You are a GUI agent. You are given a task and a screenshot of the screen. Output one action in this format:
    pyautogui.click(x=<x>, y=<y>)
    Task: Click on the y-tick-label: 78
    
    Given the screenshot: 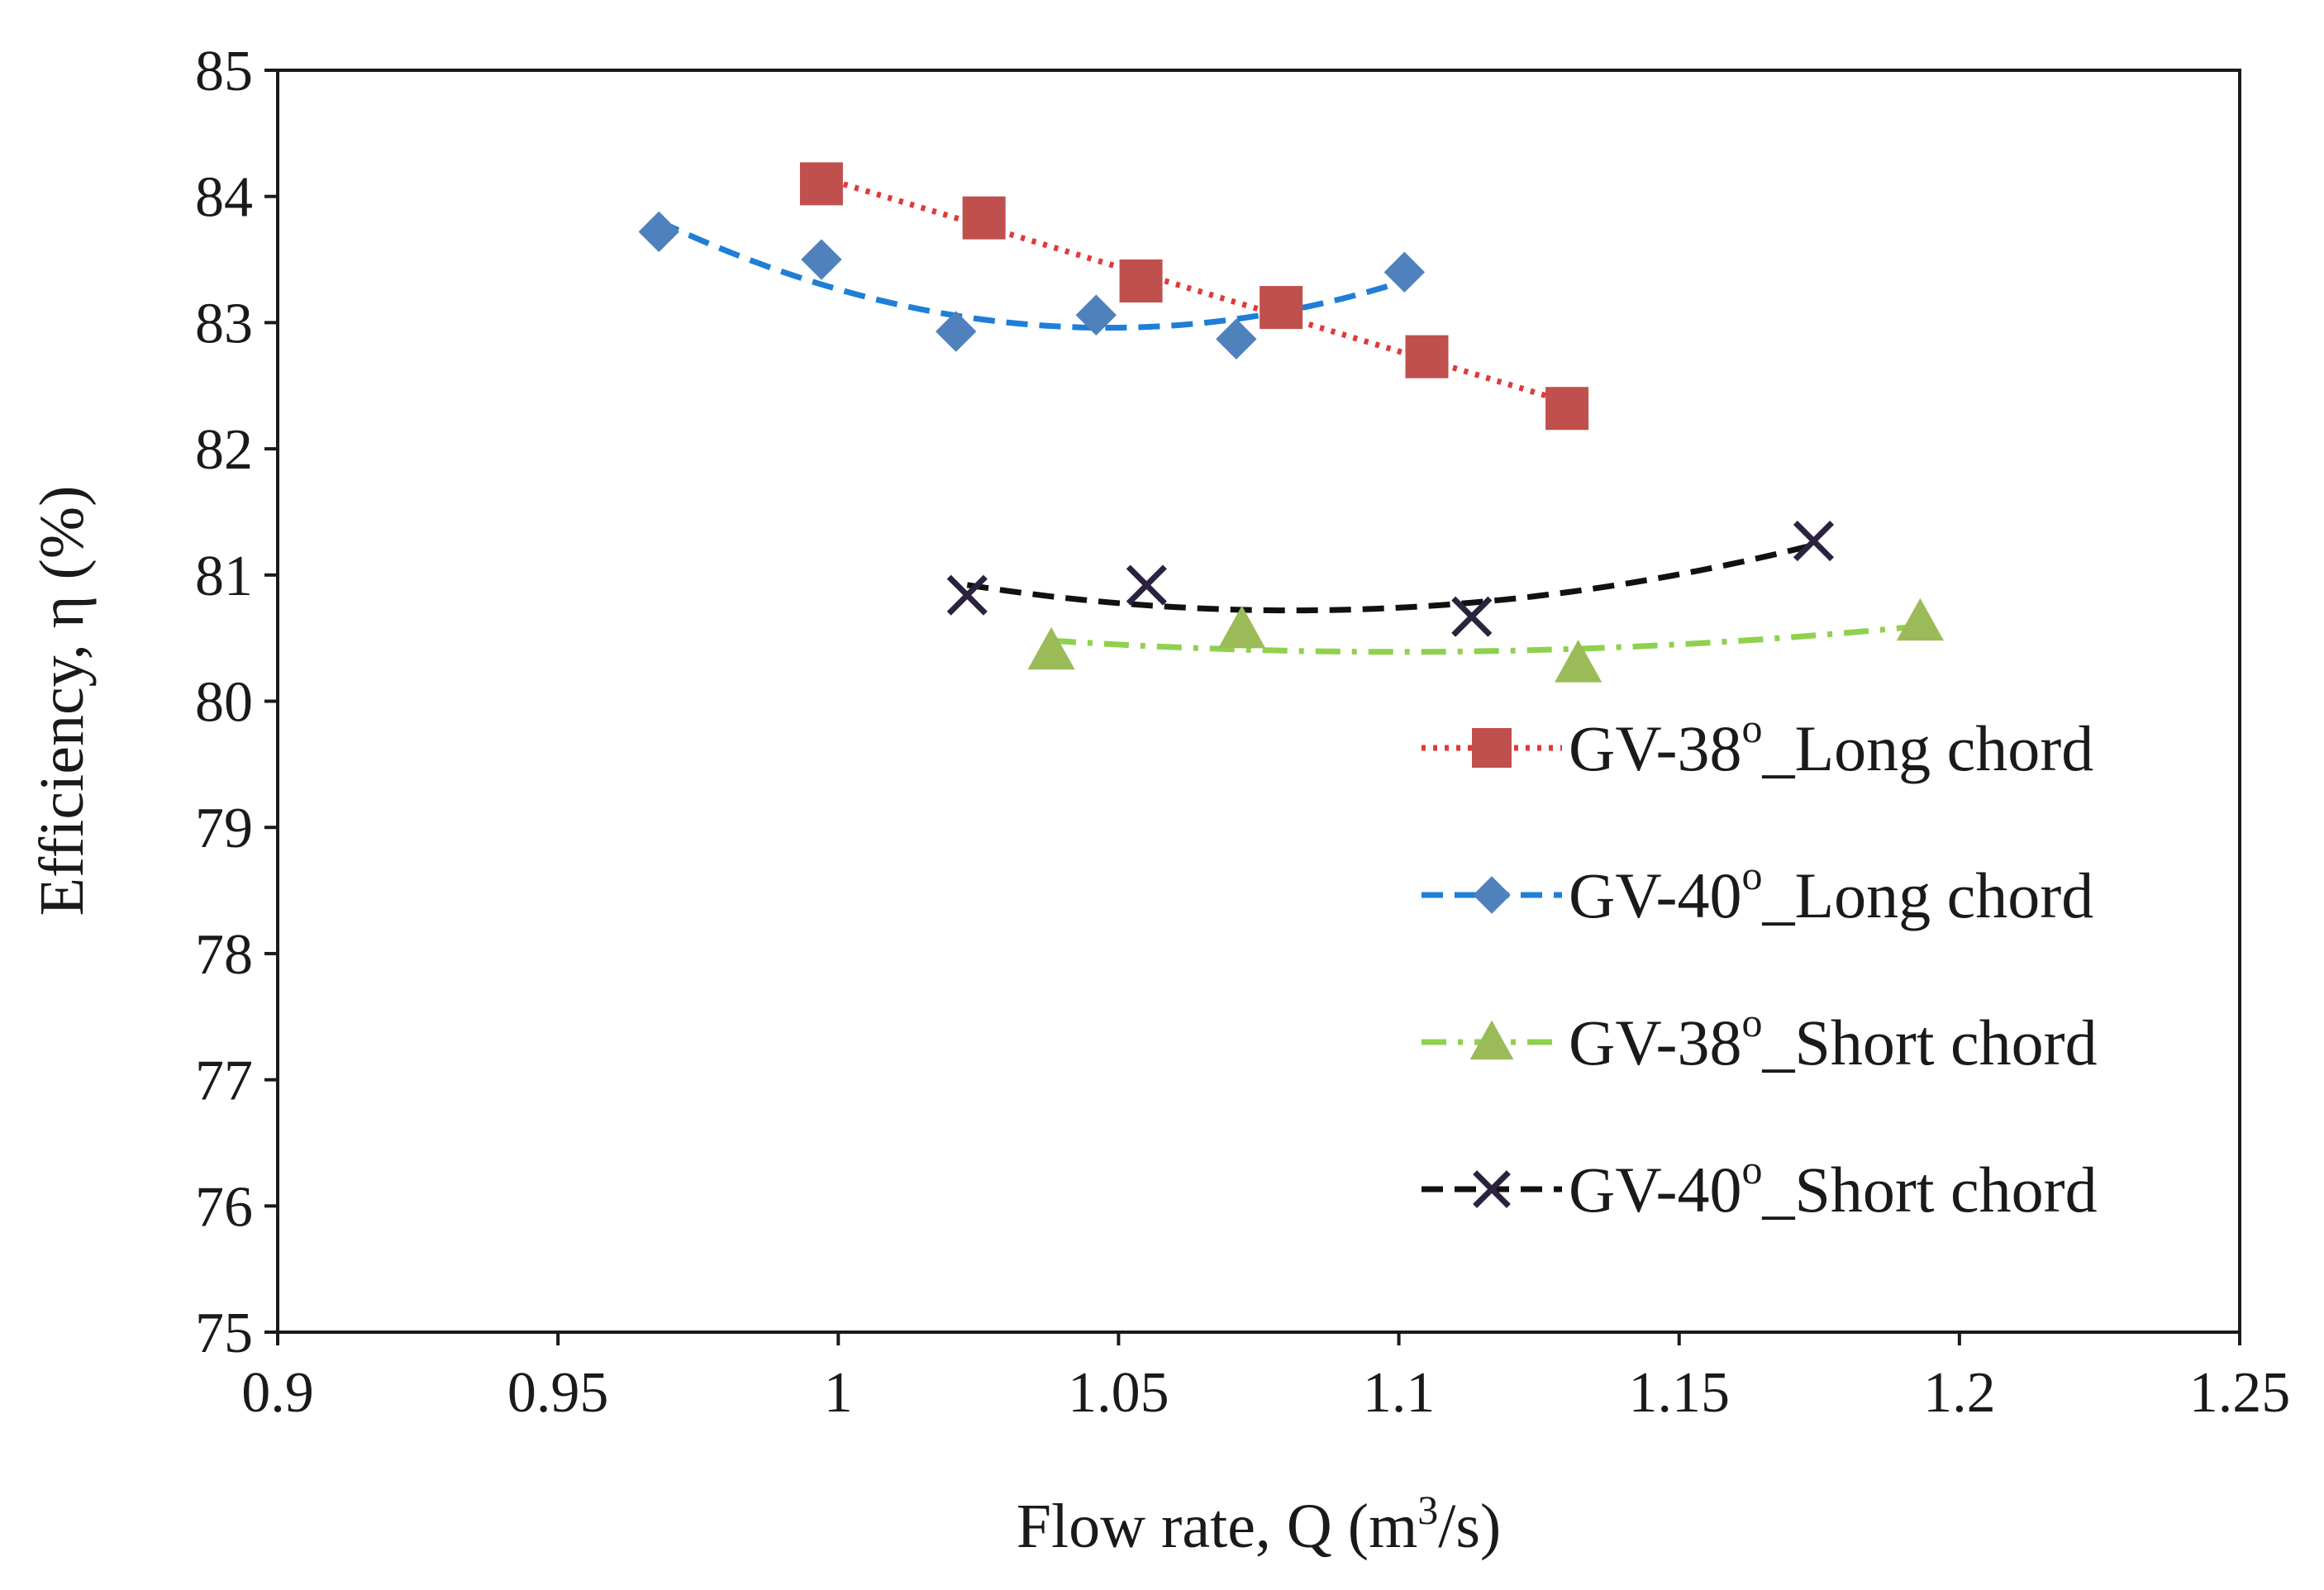 What is the action you would take?
    pyautogui.click(x=224, y=955)
    